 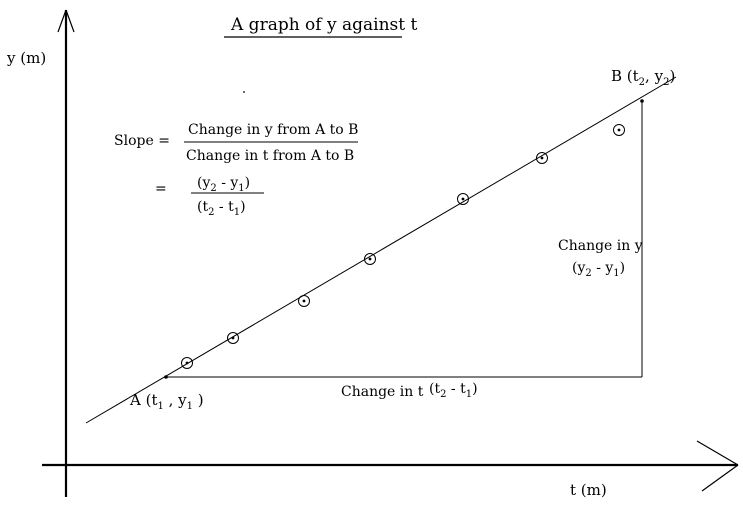 What do you see at coordinates (453, 390) in the screenshot?
I see `change-in-t-expr: (t2 - t1)` at bounding box center [453, 390].